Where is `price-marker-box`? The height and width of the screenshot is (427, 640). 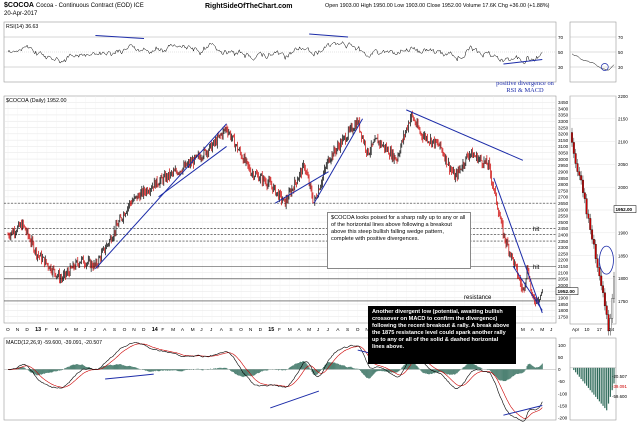
price-marker-box is located at coordinates (567, 291).